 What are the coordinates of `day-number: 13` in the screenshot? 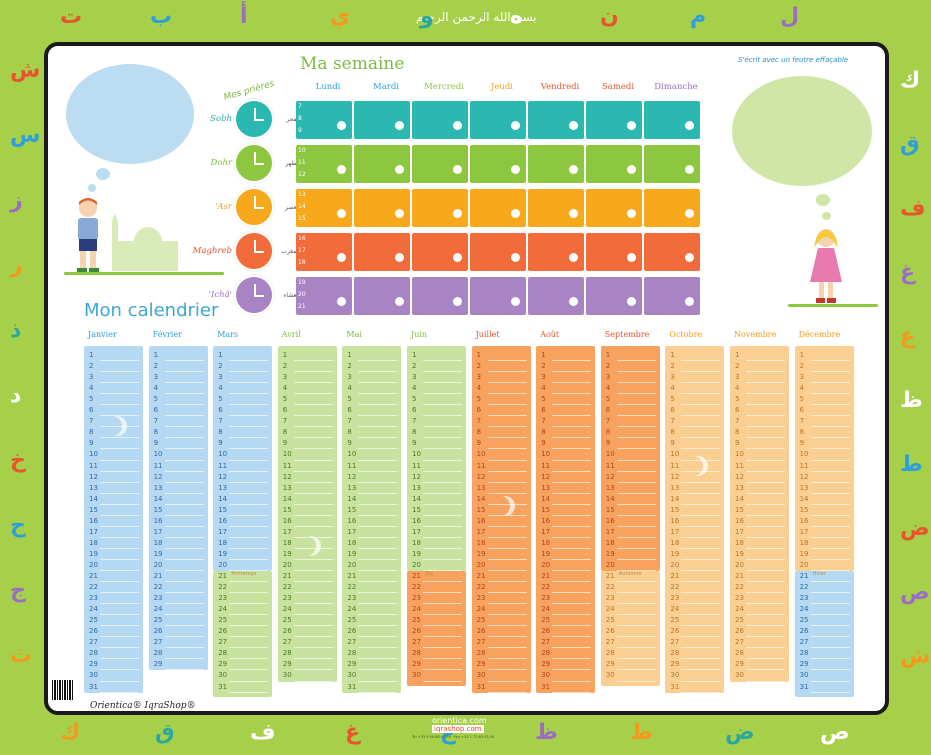 It's located at (352, 487).